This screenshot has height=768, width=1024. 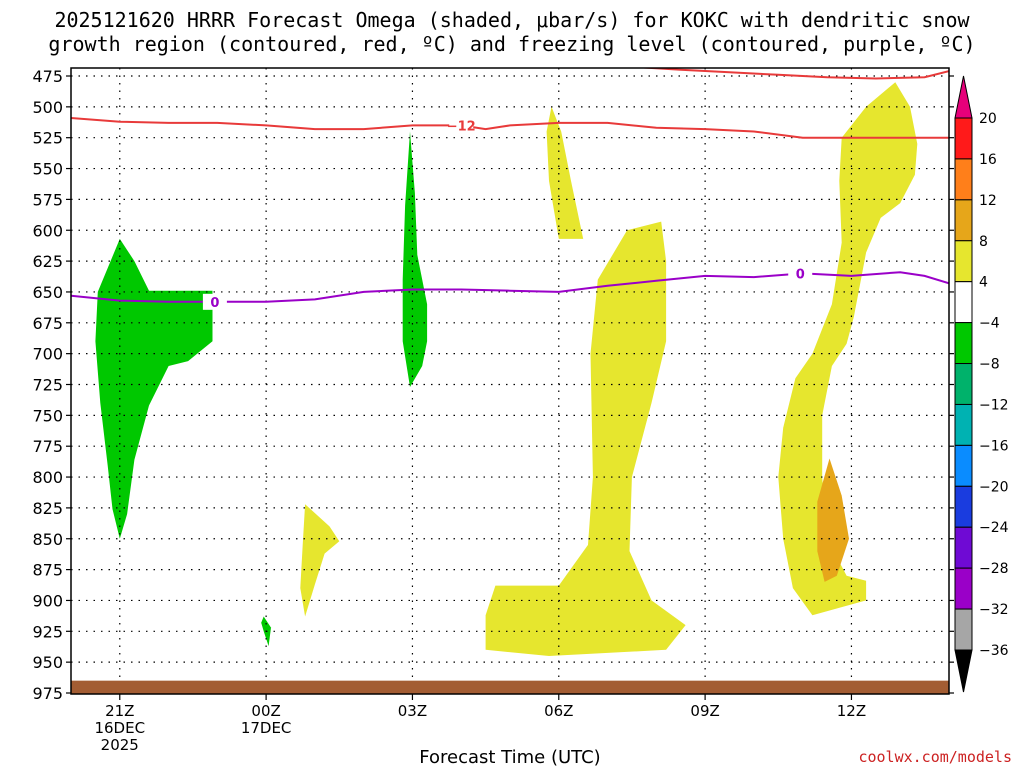 What do you see at coordinates (994, 528) in the screenshot?
I see `colorbar-label: −24` at bounding box center [994, 528].